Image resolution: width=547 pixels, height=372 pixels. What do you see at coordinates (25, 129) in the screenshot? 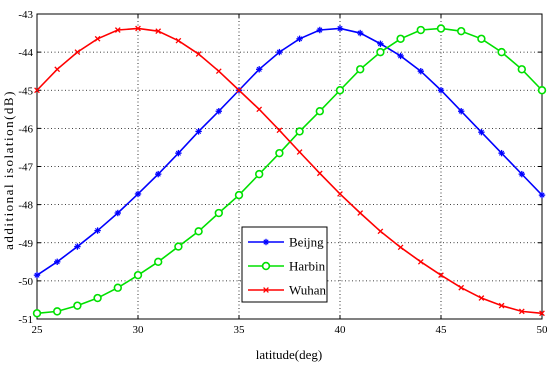
I see `y-tick-label: -46` at bounding box center [25, 129].